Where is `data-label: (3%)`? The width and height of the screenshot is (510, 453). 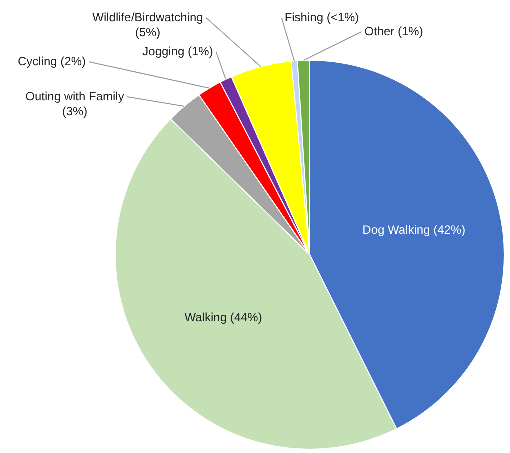 data-label: (3%) is located at coordinates (75, 111).